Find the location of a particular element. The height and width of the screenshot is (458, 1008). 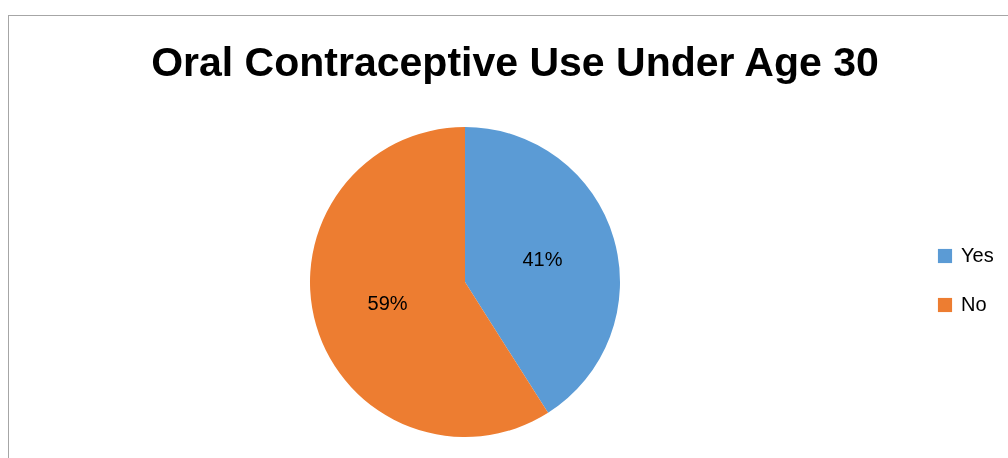

data-label: 41% is located at coordinates (542, 258).